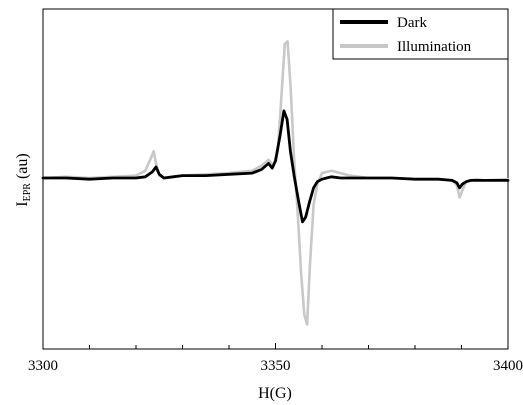 The width and height of the screenshot is (523, 405). Describe the element at coordinates (508, 366) in the screenshot. I see `x-tick-label: 3400` at that location.